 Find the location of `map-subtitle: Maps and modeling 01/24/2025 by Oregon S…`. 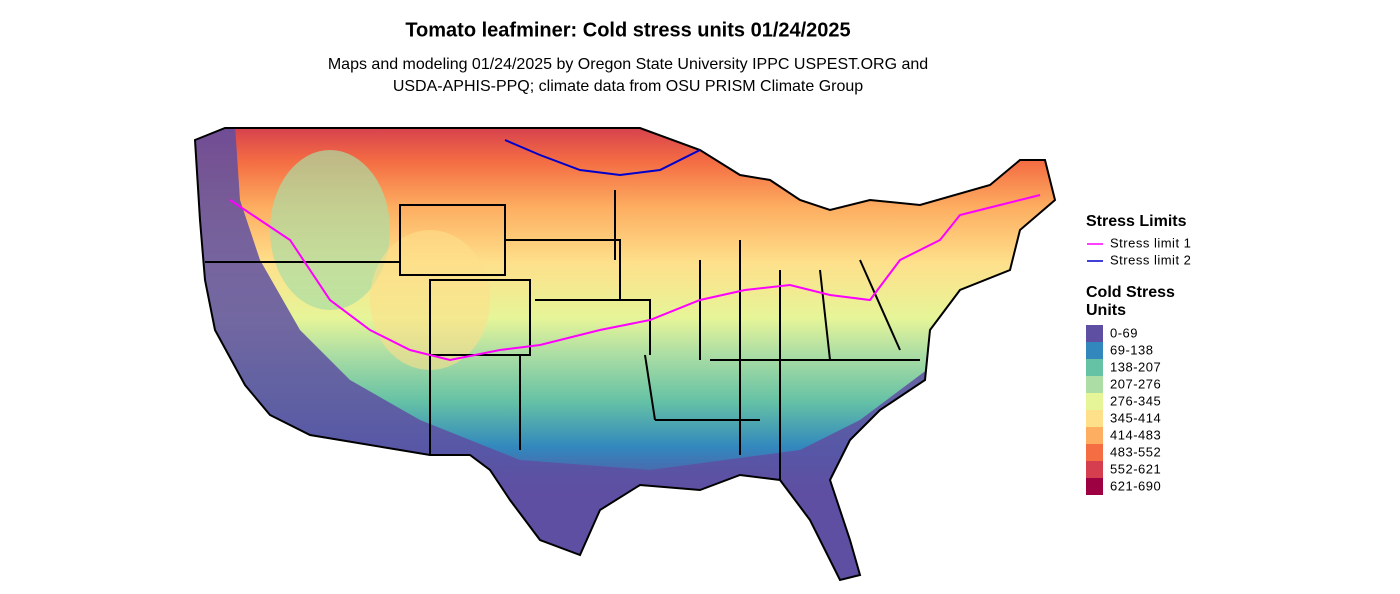

map-subtitle: Maps and modeling 01/24/2025 by Oregon S… is located at coordinates (628, 64).